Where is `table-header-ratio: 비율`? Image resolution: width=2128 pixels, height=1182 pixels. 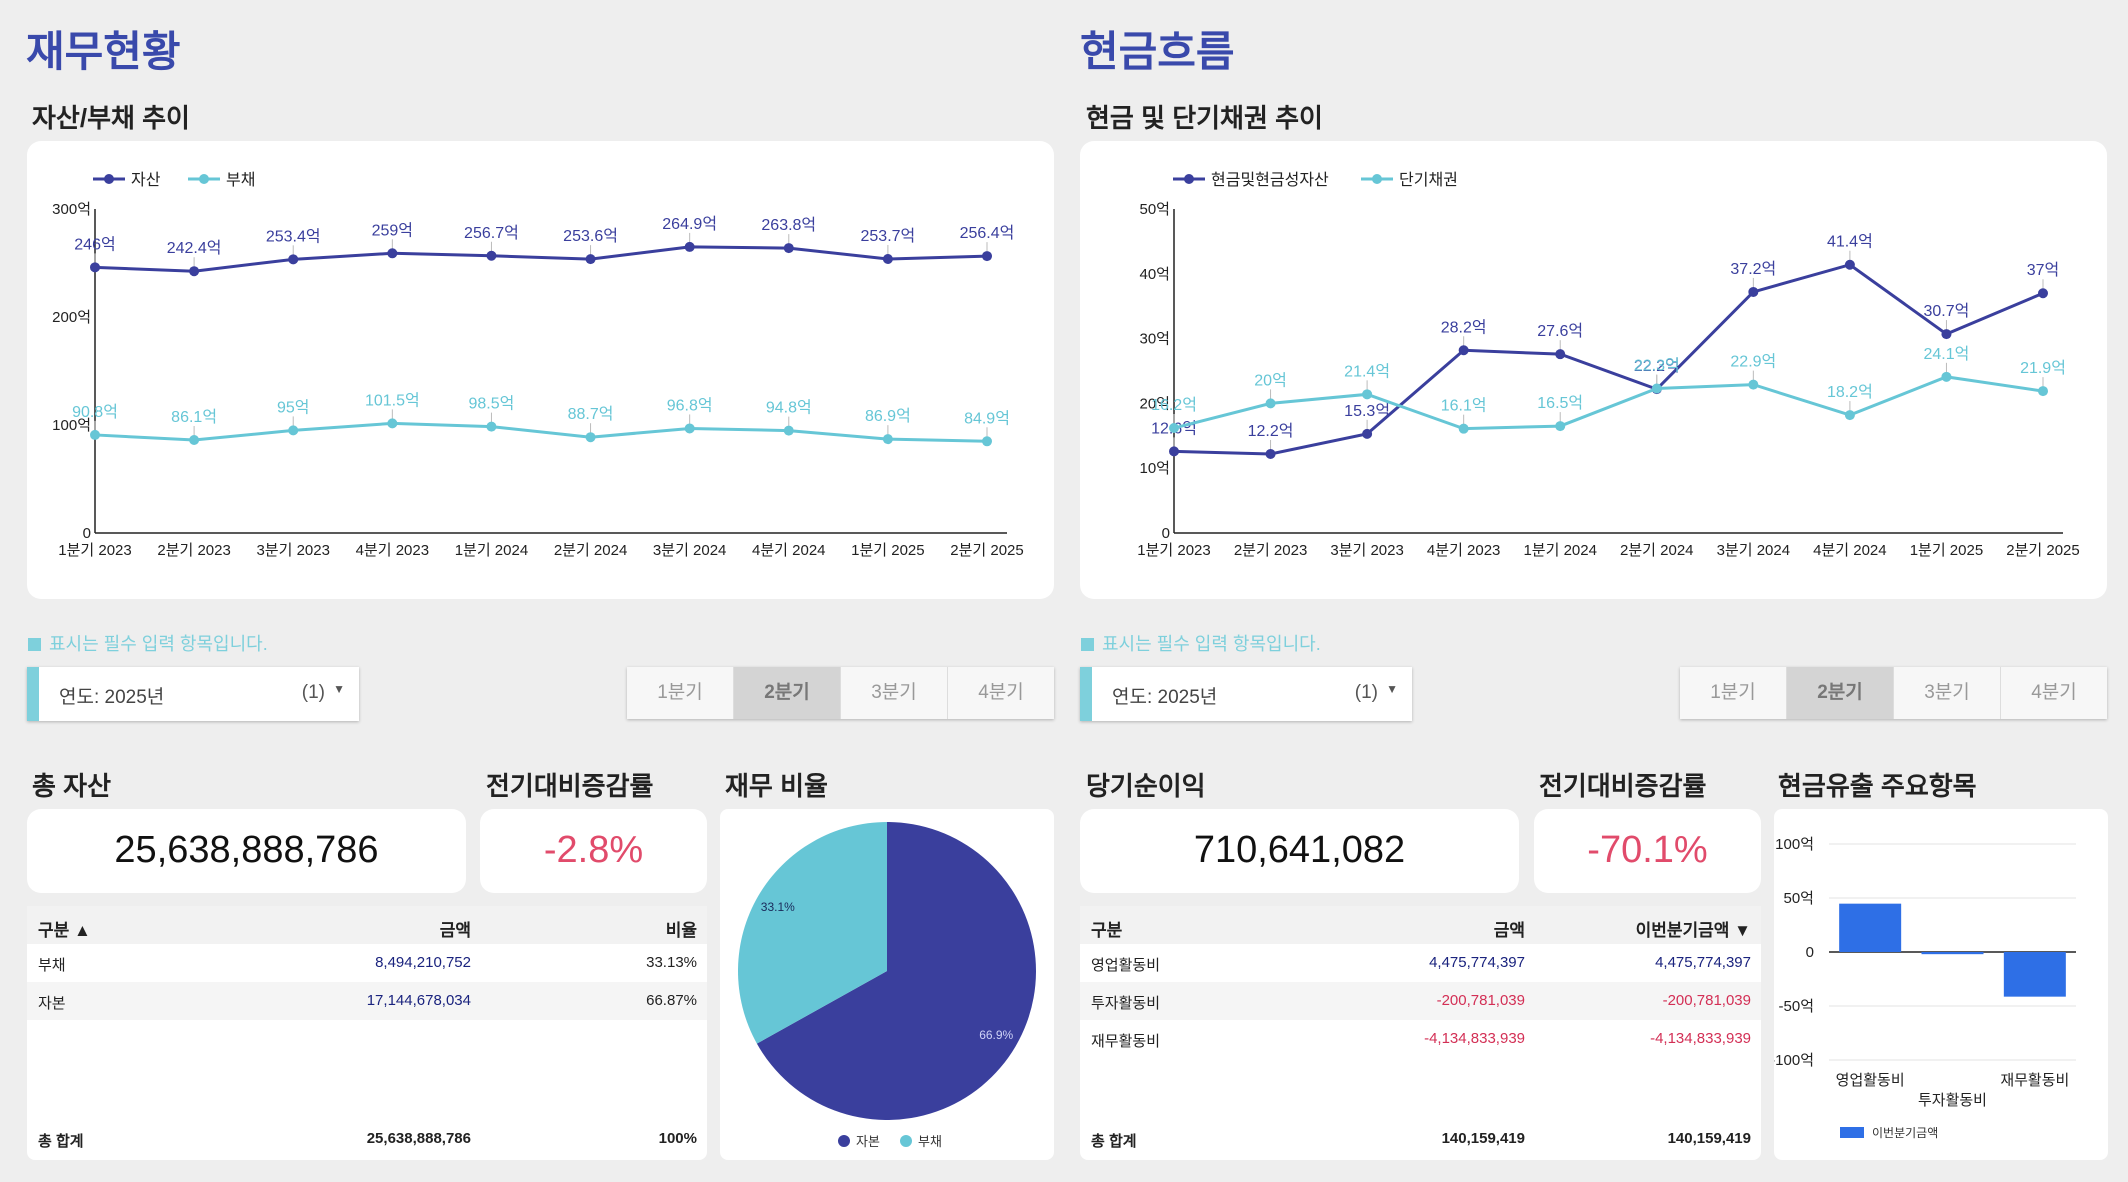 table-header-ratio: 비율 is located at coordinates (681, 930).